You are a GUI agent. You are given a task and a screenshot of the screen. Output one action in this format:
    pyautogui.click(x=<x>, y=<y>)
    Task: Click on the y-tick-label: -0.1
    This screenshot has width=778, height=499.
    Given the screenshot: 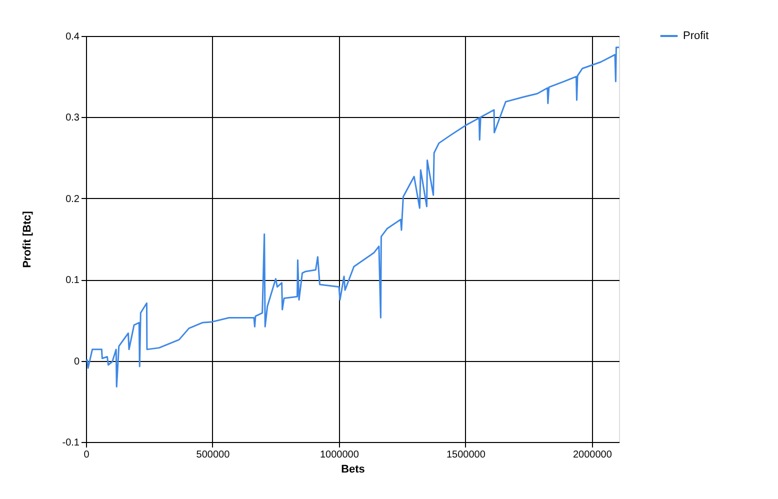 What is the action you would take?
    pyautogui.click(x=71, y=443)
    